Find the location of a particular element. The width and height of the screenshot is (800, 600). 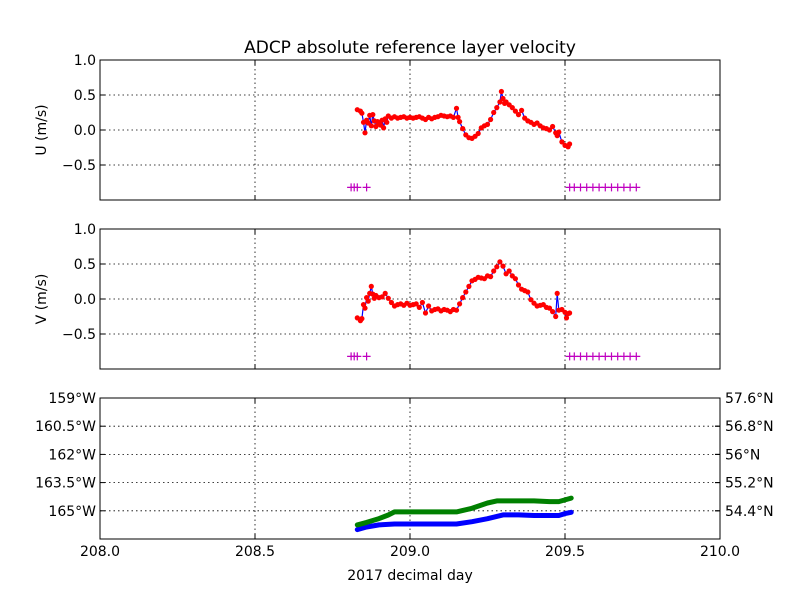

x-tick-label: 209.0 is located at coordinates (410, 552).